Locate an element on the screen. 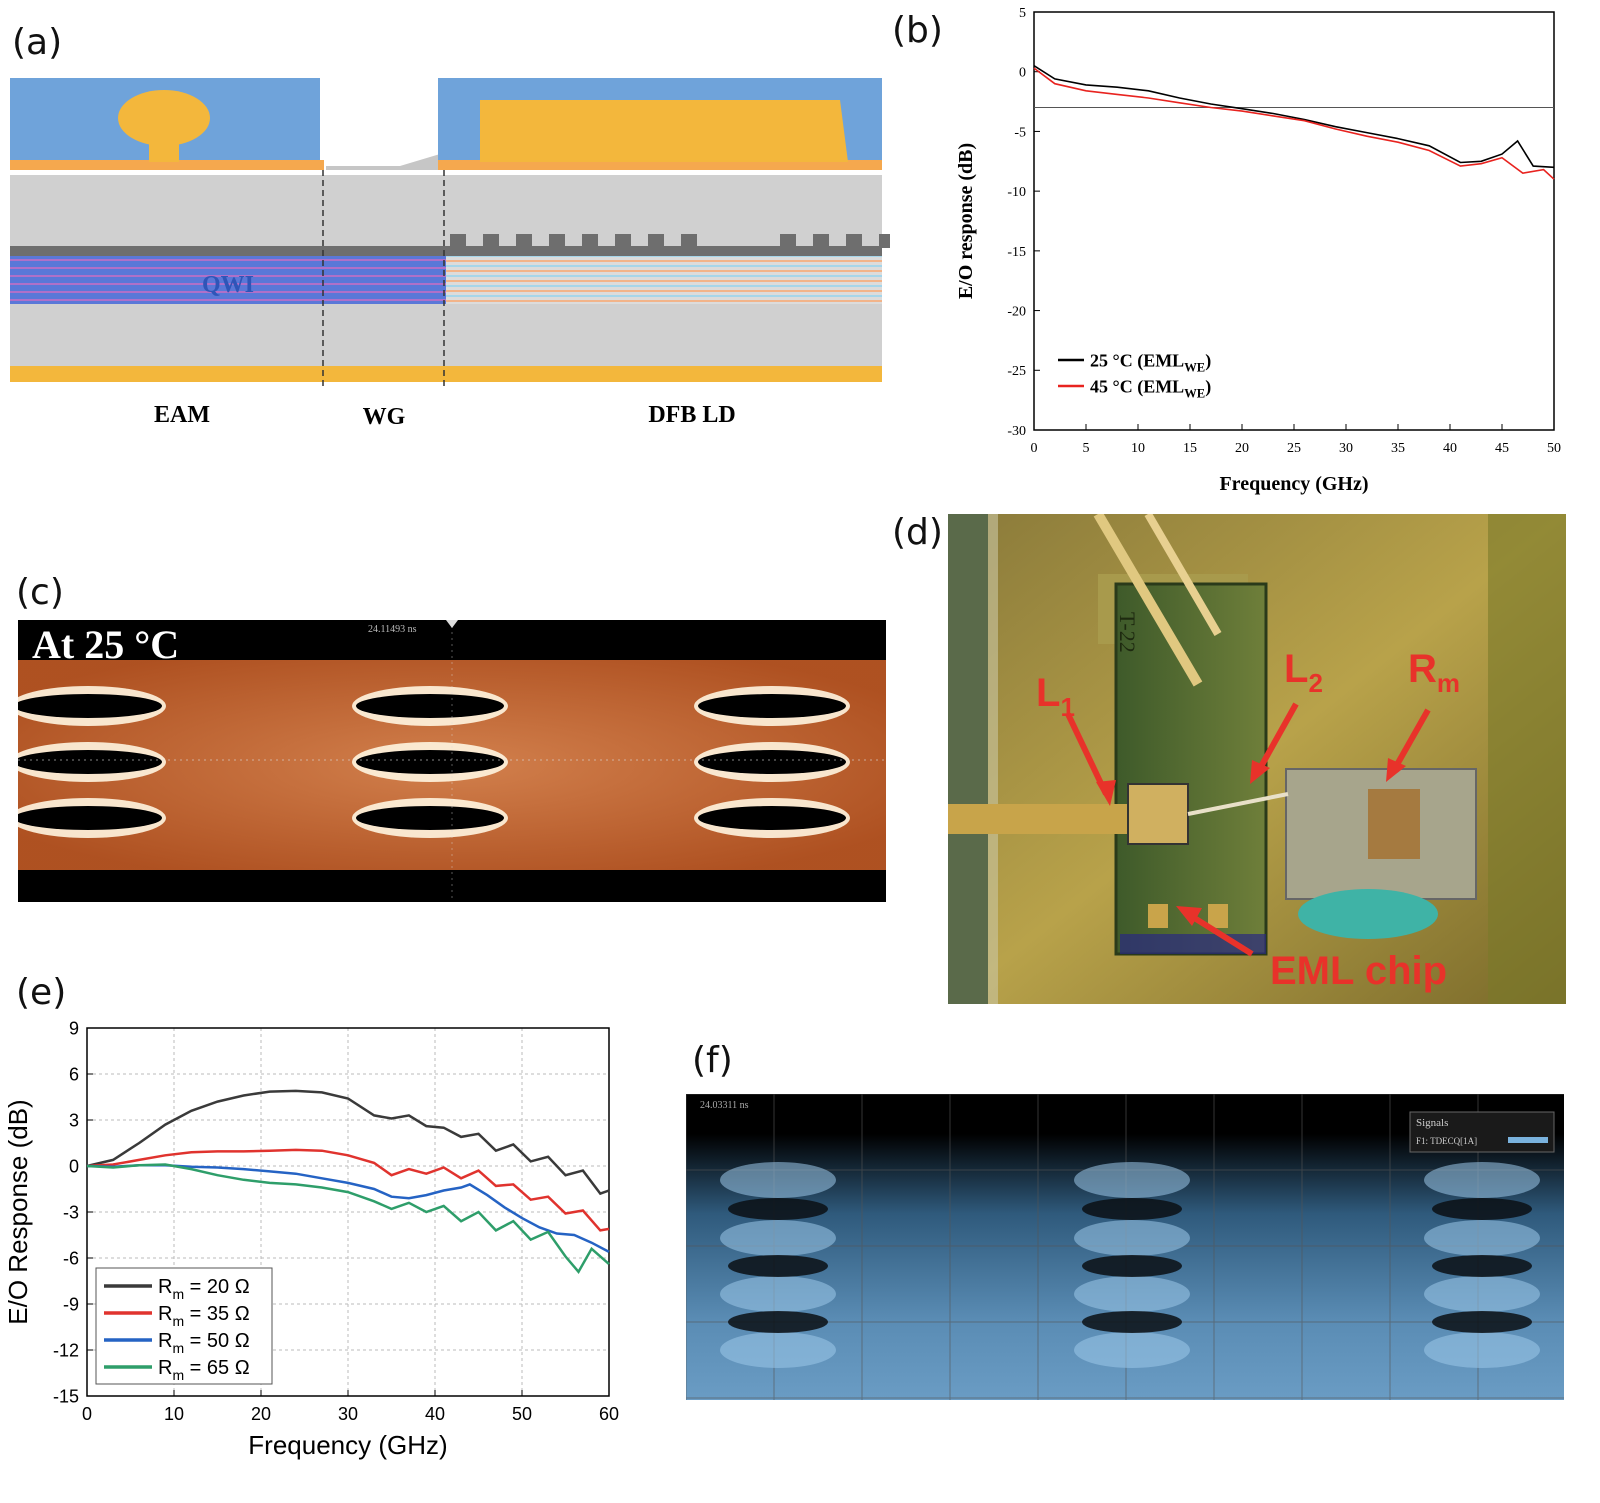 The image size is (1600, 1503). legend-label: Rm = 20 Ω is located at coordinates (204, 1289).